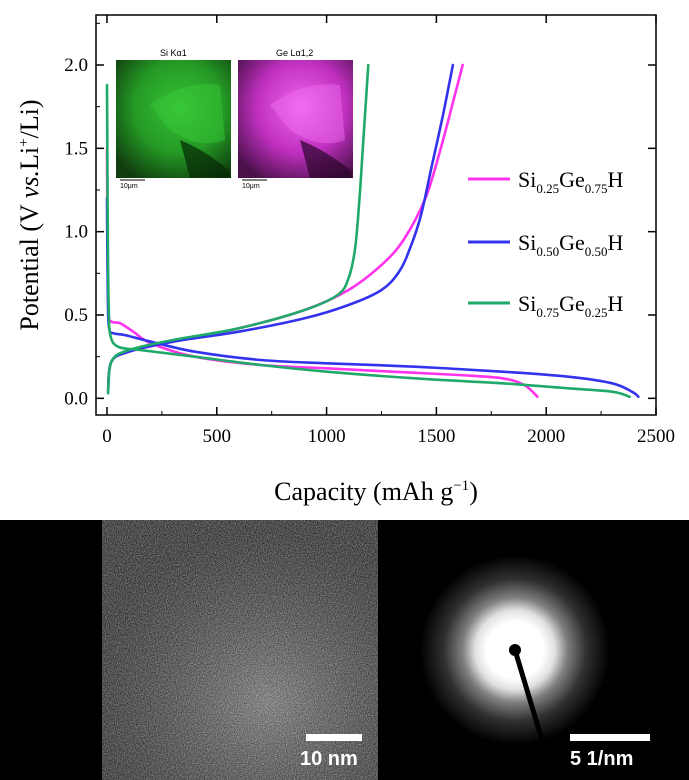 This screenshot has height=780, width=689. What do you see at coordinates (187, 114) in the screenshot?
I see `si-map-grain` at bounding box center [187, 114].